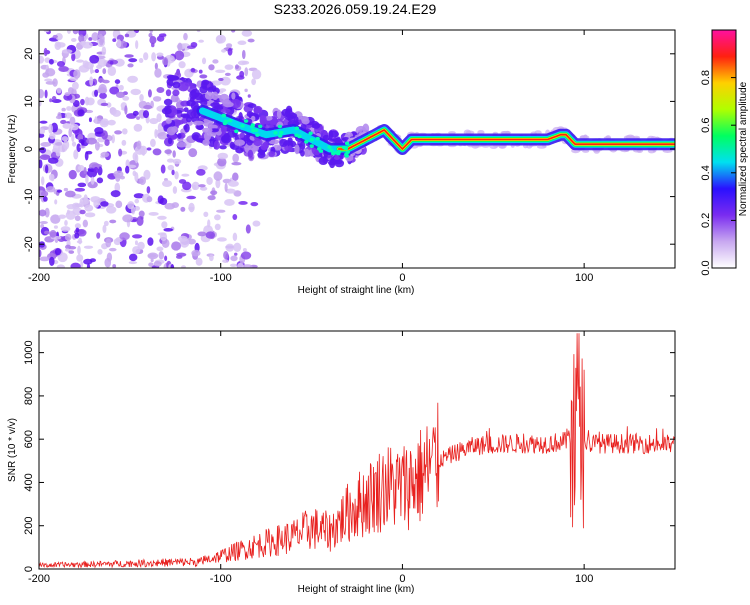 The width and height of the screenshot is (750, 605). What do you see at coordinates (29, 482) in the screenshot?
I see `y-tick-label: 400` at bounding box center [29, 482].